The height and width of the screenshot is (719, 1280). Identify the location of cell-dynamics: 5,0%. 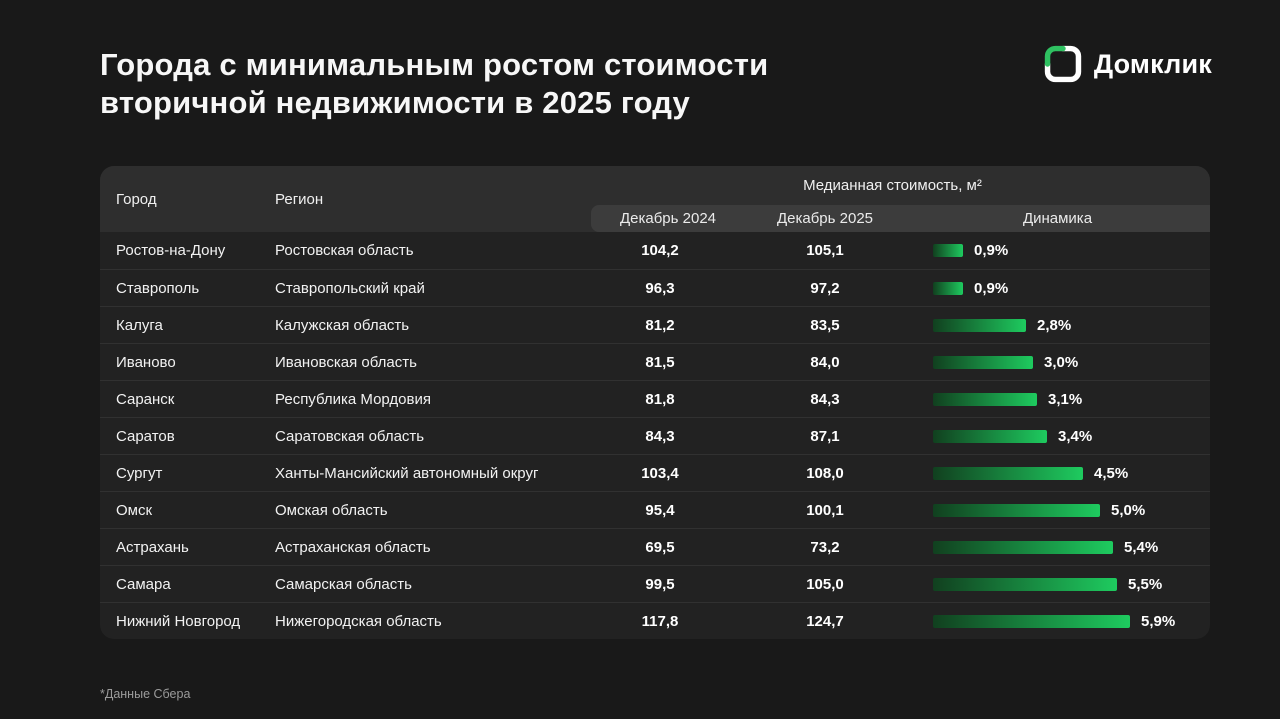
(1057, 510).